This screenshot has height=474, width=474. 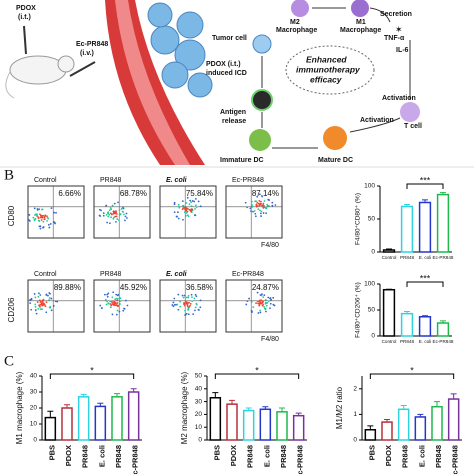 What do you see at coordinates (69, 193) in the screenshot?
I see `flow-percent: 6.66%` at bounding box center [69, 193].